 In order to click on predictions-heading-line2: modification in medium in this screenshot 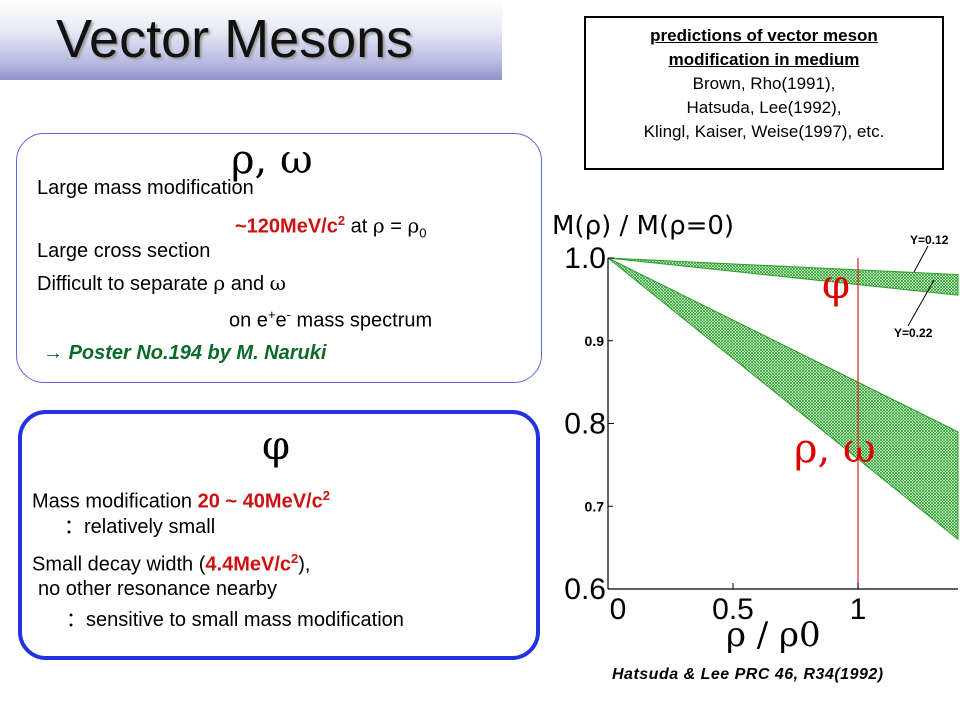, I will do `click(764, 59)`.